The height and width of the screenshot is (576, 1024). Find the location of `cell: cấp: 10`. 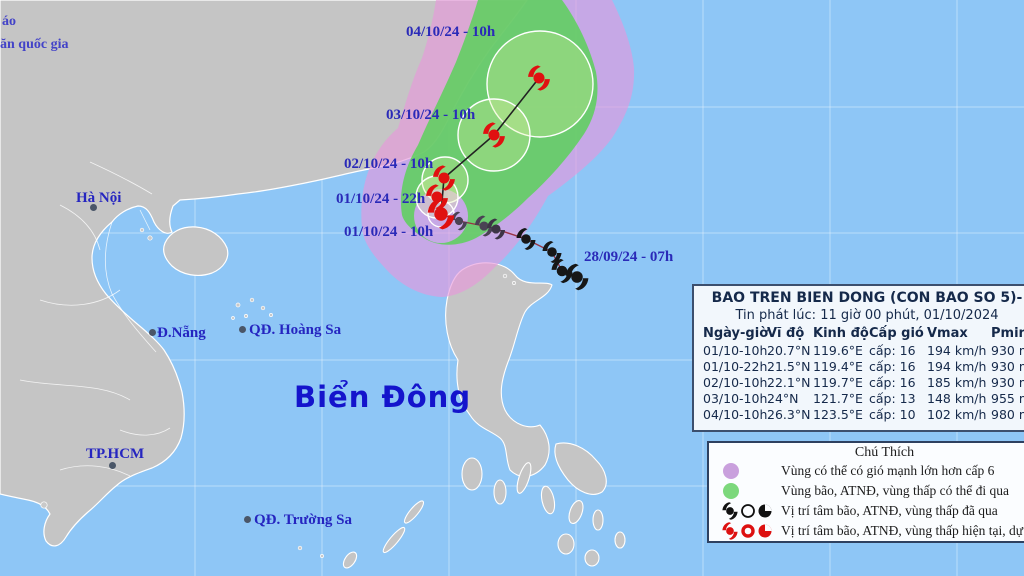

cell: cấp: 10 is located at coordinates (892, 414).